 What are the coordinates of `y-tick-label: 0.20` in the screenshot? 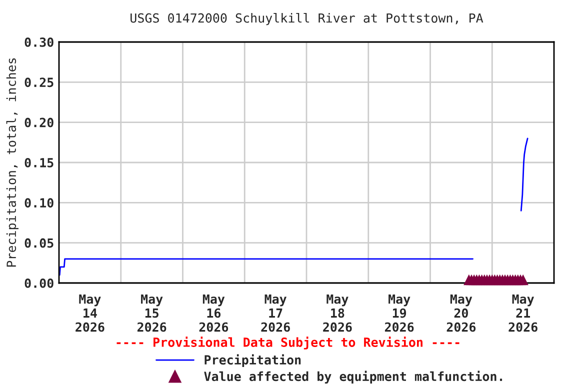 It's located at (39, 123).